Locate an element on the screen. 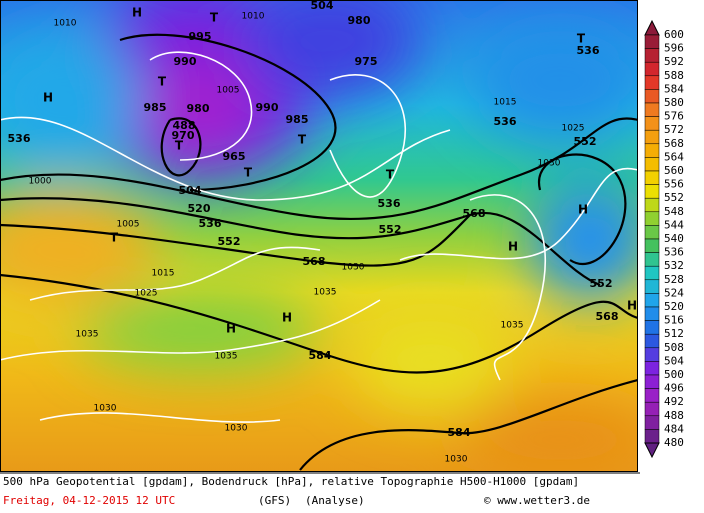 Image resolution: width=704 pixels, height=513 pixels. colorbar-label: 516 is located at coordinates (674, 320).